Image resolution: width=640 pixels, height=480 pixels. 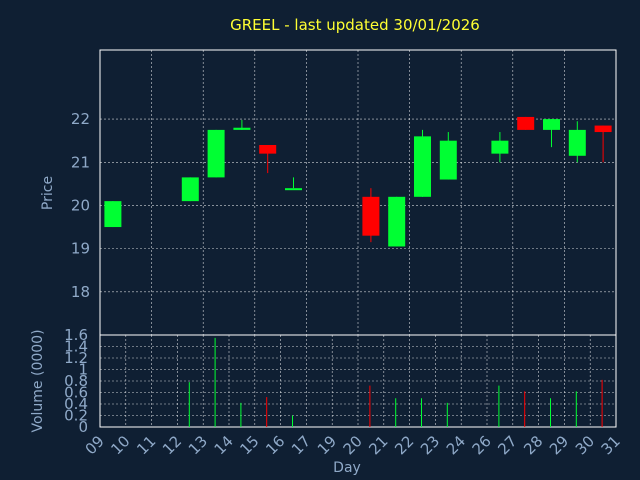 I want to click on price-axis-label: Price, so click(x=48, y=193).